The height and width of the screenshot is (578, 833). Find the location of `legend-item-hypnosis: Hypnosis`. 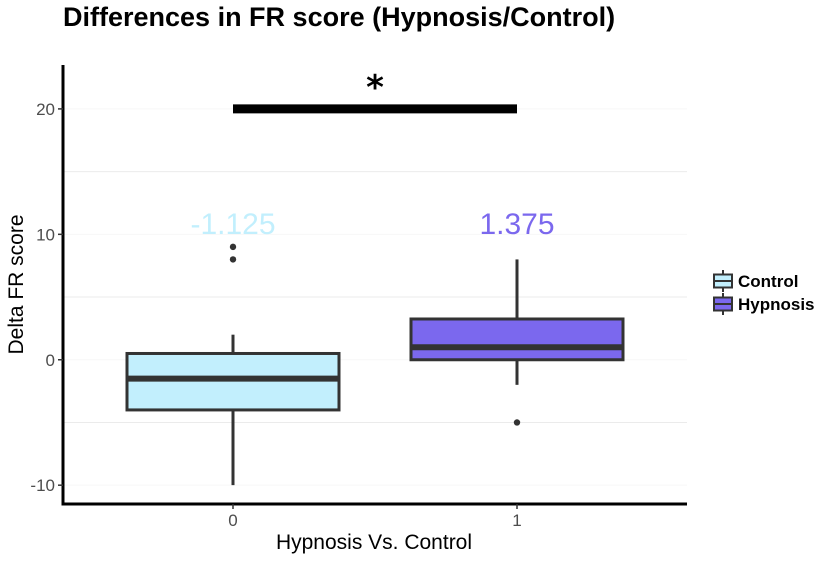

legend-item-hypnosis: Hypnosis is located at coordinates (764, 304).